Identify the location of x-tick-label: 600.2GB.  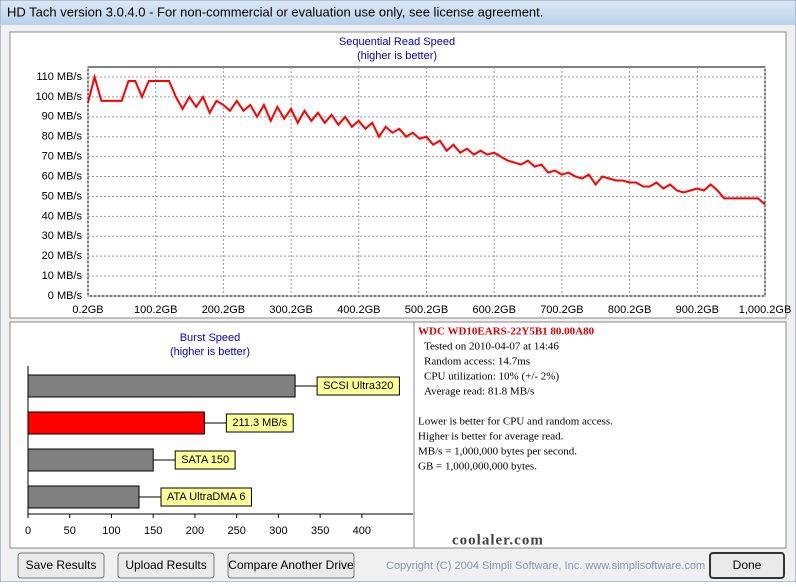
(493, 310).